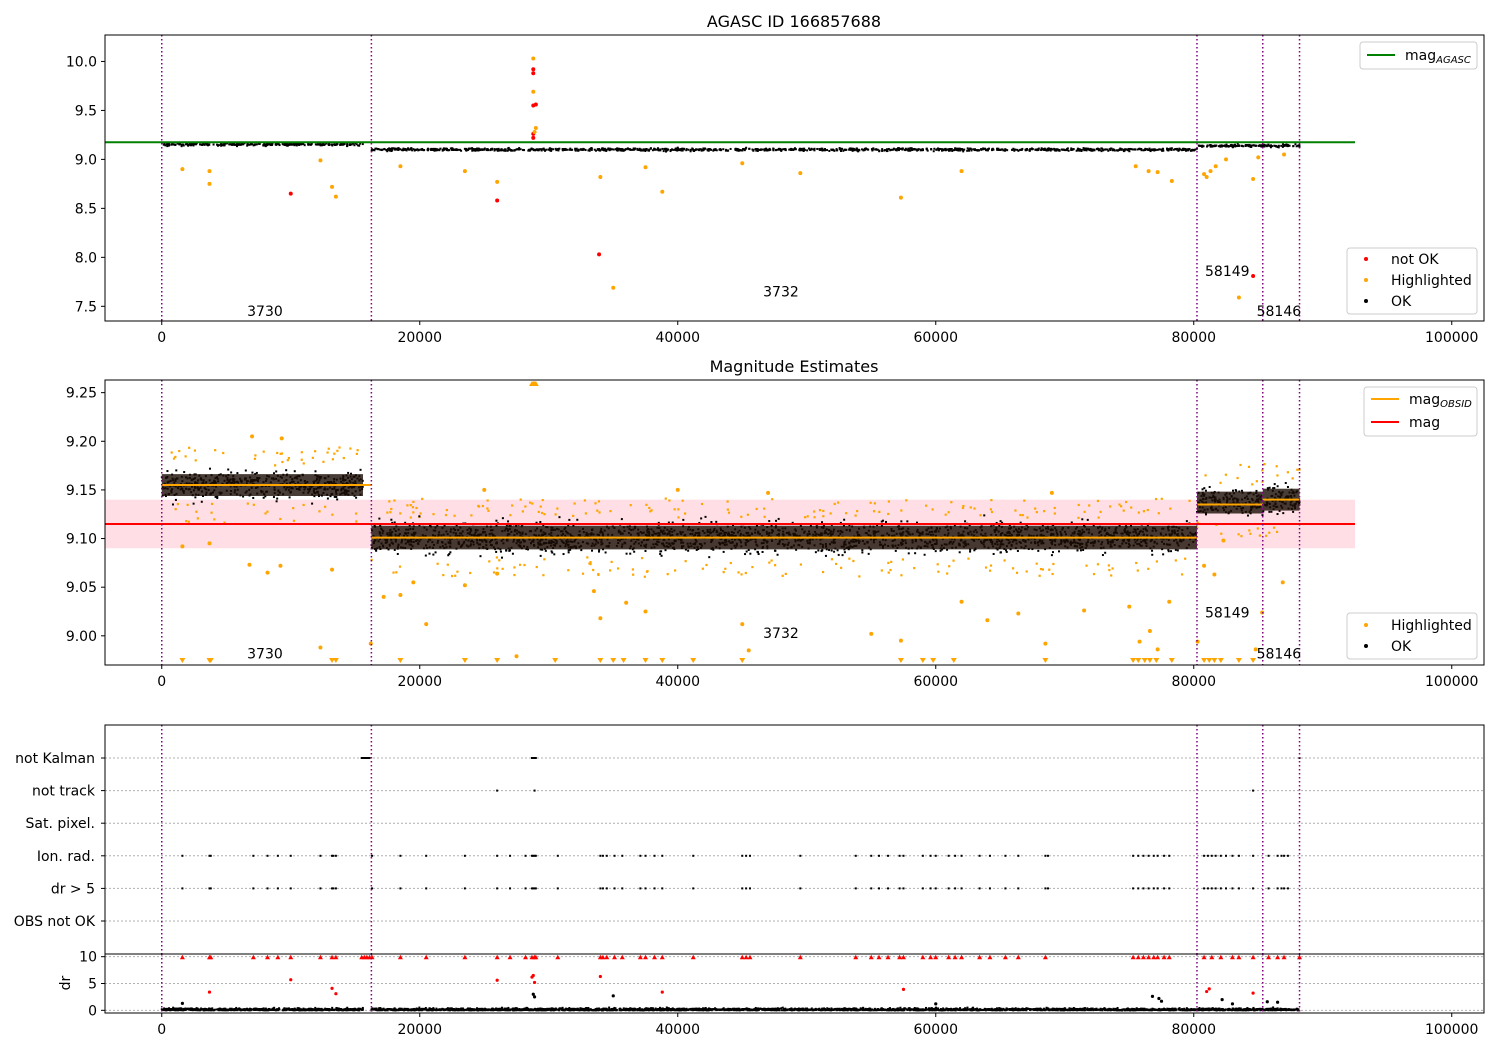 This screenshot has height=1050, width=1500. I want to click on x-tick-label: 60000, so click(935, 338).